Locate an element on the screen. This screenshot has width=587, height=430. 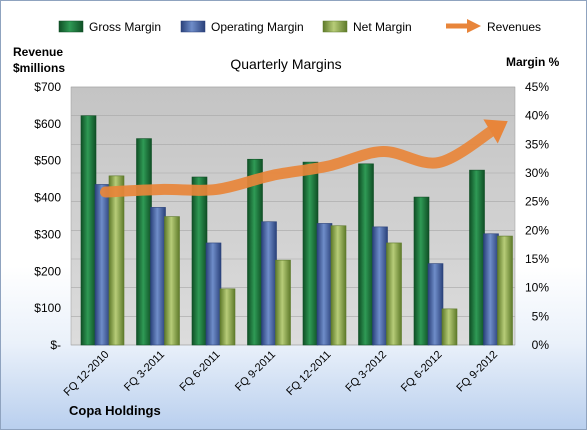
legend-item-net-margin: Net Margin is located at coordinates (367, 27).